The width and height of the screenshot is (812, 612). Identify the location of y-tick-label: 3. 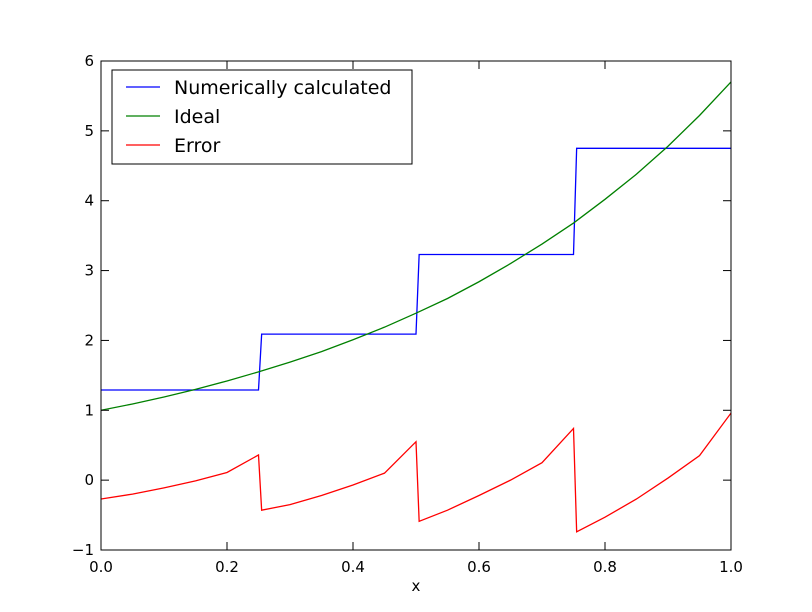
(89, 271).